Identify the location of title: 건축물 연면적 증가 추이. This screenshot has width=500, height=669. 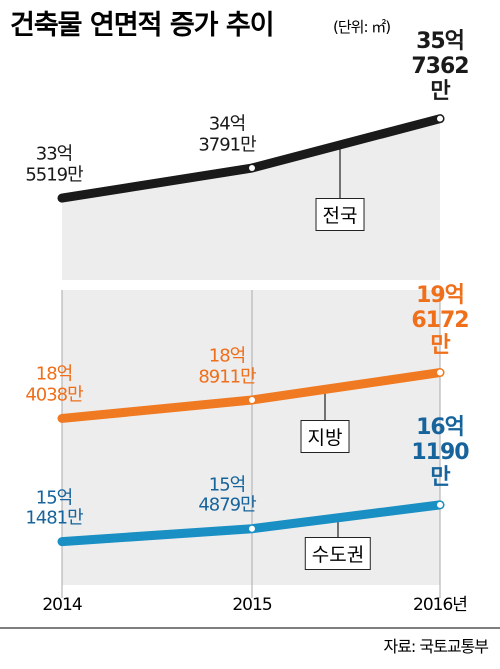
(142, 25).